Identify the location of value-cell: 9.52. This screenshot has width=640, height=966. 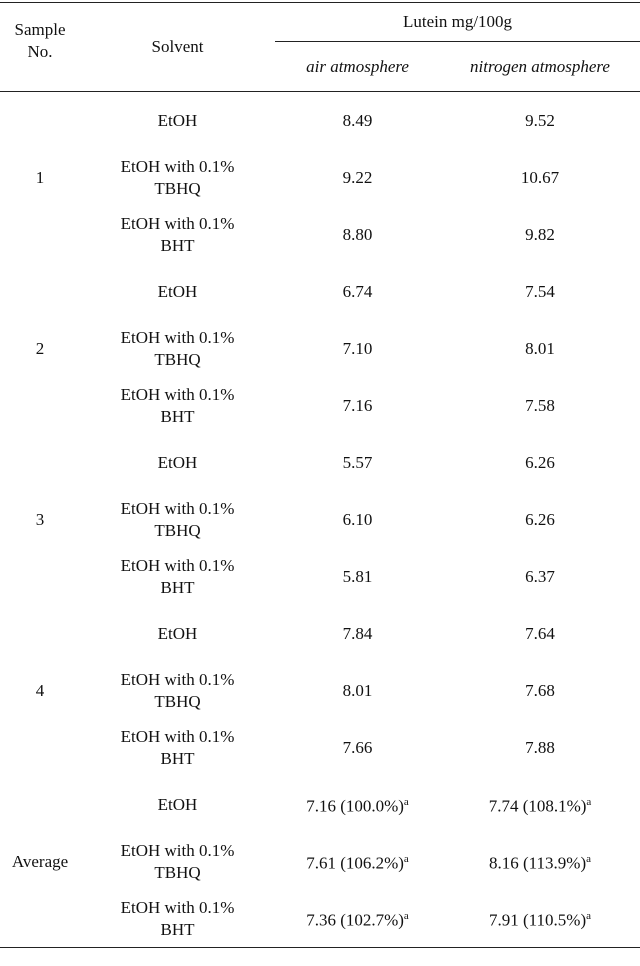
(540, 121).